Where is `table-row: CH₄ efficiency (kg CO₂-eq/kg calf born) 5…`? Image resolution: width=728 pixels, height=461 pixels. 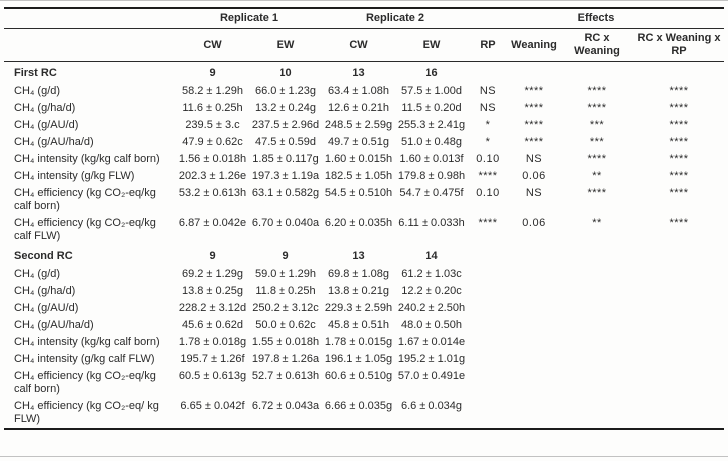
table-row: CH₄ efficiency (kg CO₂-eq/kg calf born) 5… is located at coordinates (364, 200).